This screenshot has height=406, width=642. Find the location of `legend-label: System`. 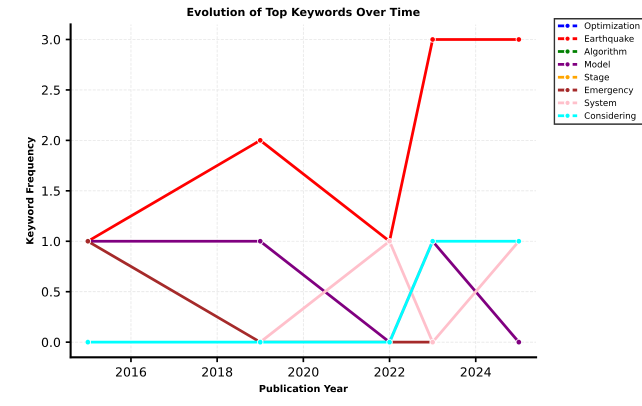

legend-label: System is located at coordinates (600, 103).